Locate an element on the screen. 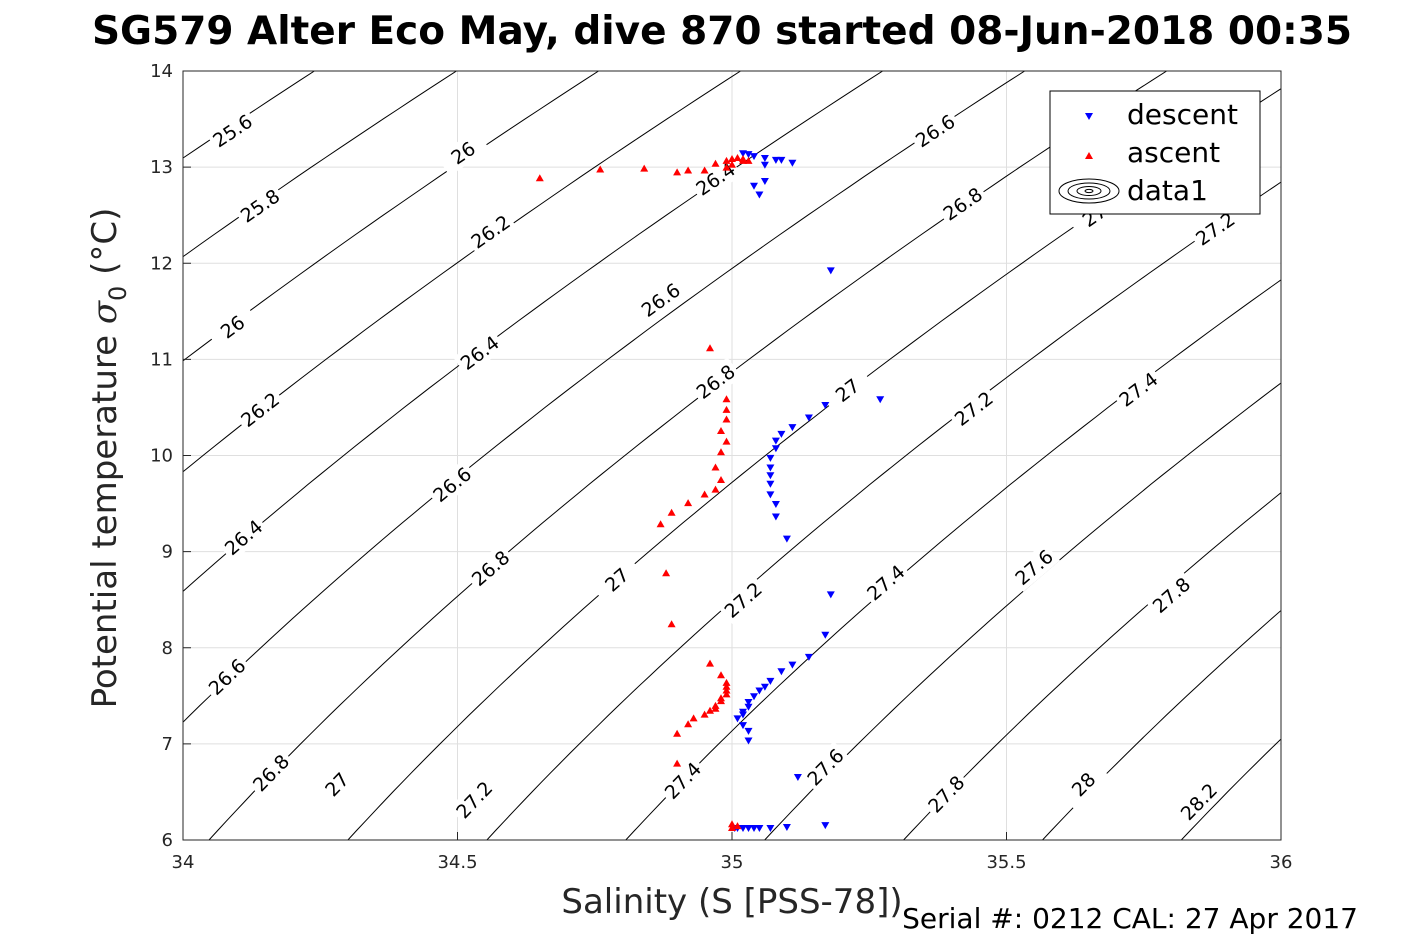 Image resolution: width=1417 pixels, height=945 pixels. contour-label: 27.6 is located at coordinates (825, 767).